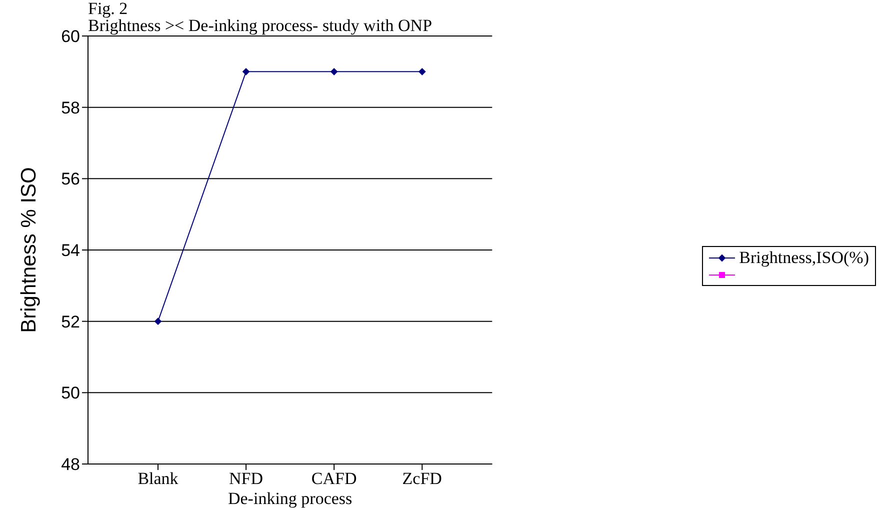 This screenshot has height=532, width=894. Describe the element at coordinates (70, 464) in the screenshot. I see `y-tick-label: 48` at that location.